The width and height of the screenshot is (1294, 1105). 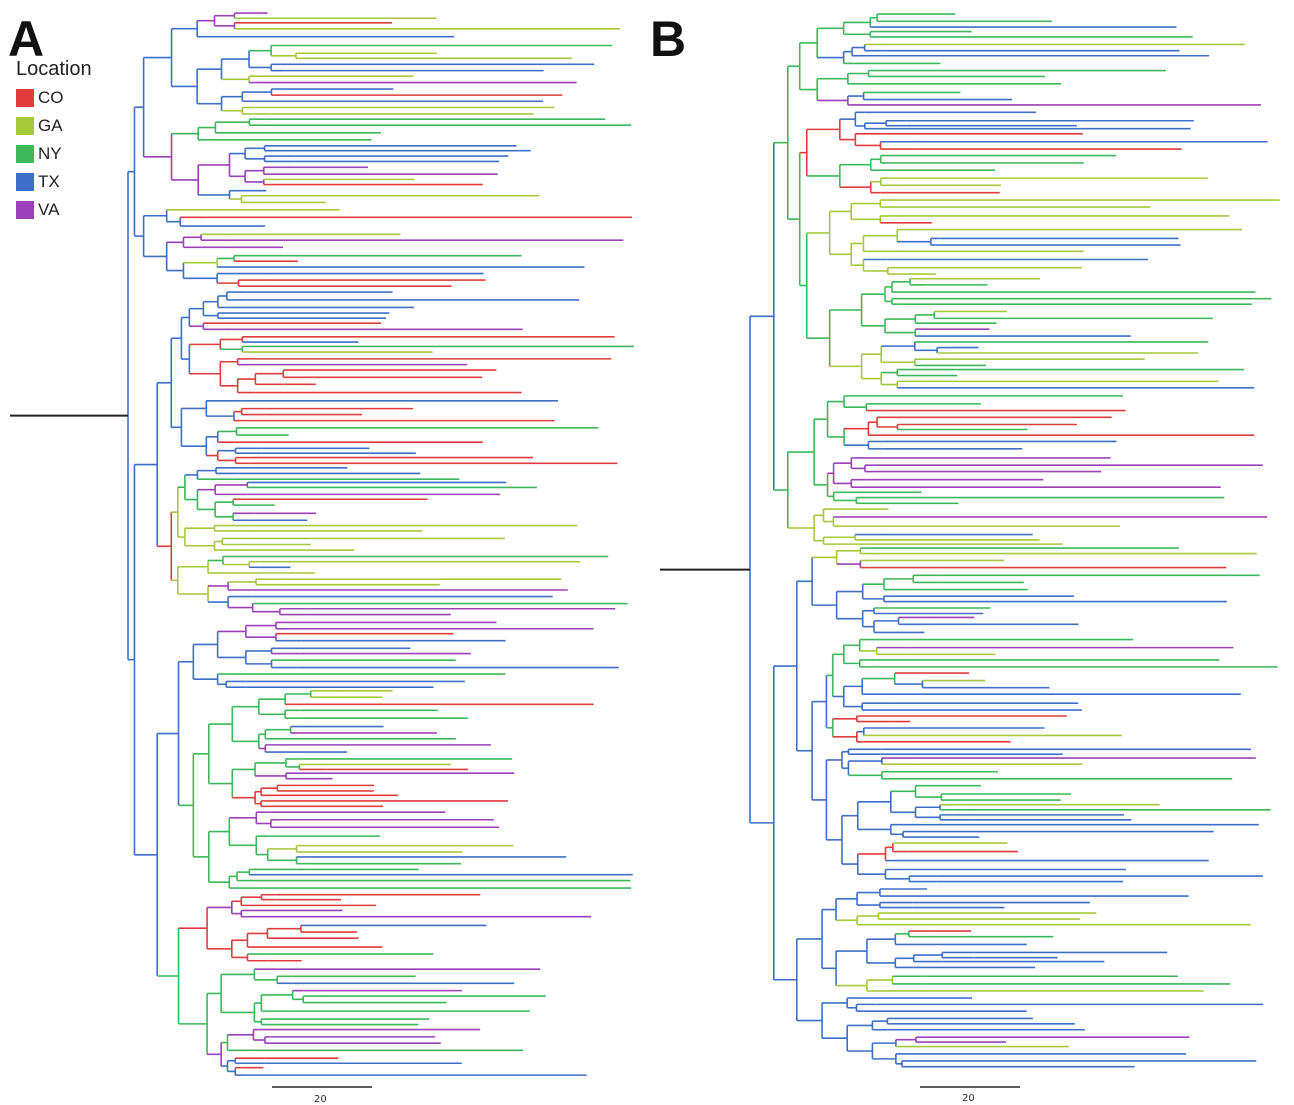 I want to click on location-legend: Location CO GA NY TX VA, so click(x=54, y=141).